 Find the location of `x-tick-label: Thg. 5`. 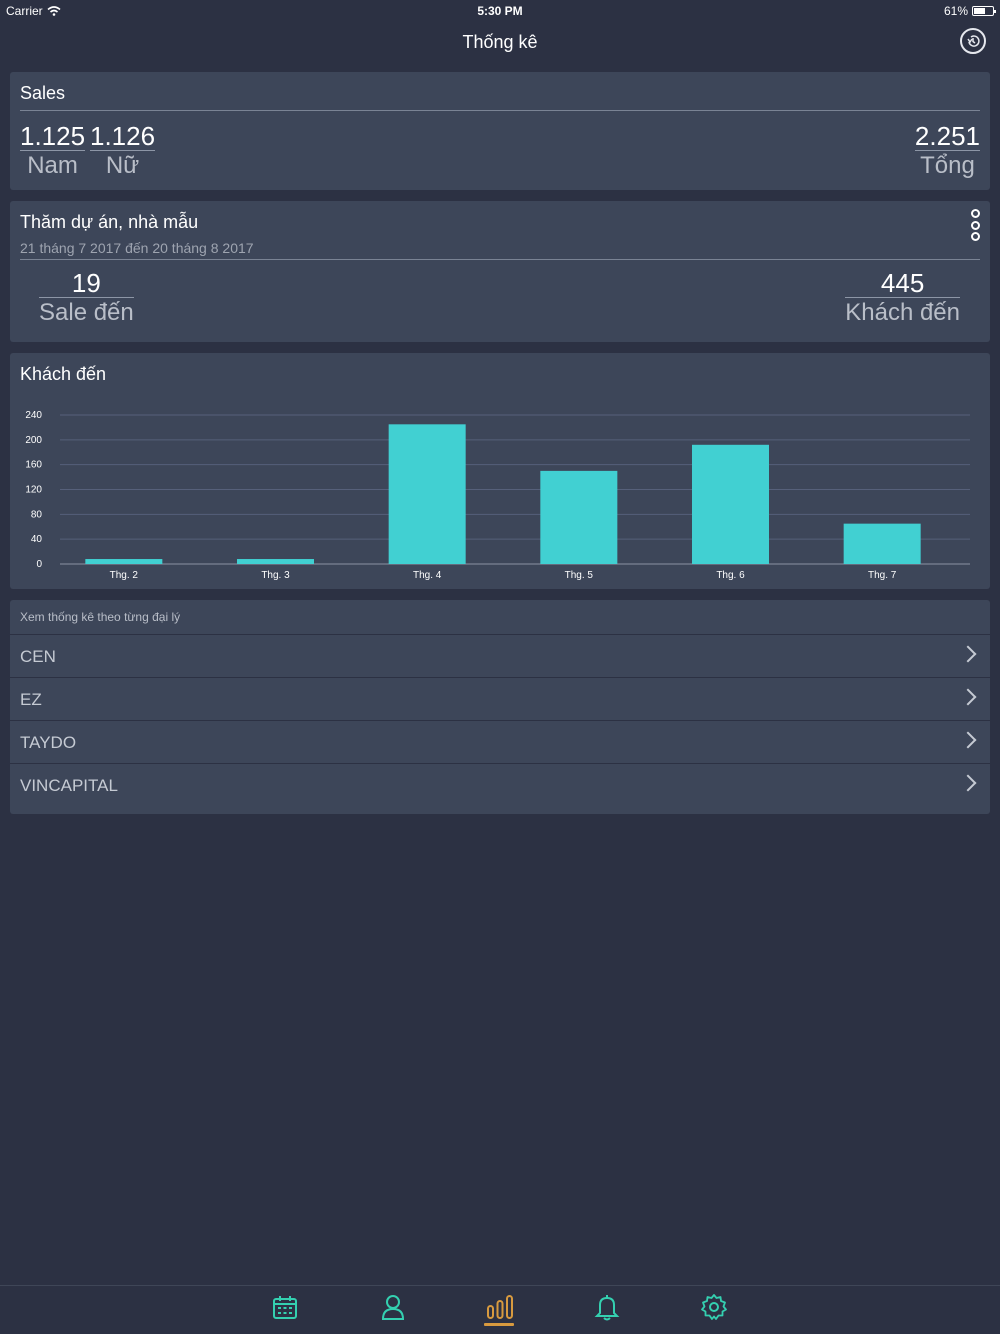

x-tick-label: Thg. 5 is located at coordinates (579, 575).